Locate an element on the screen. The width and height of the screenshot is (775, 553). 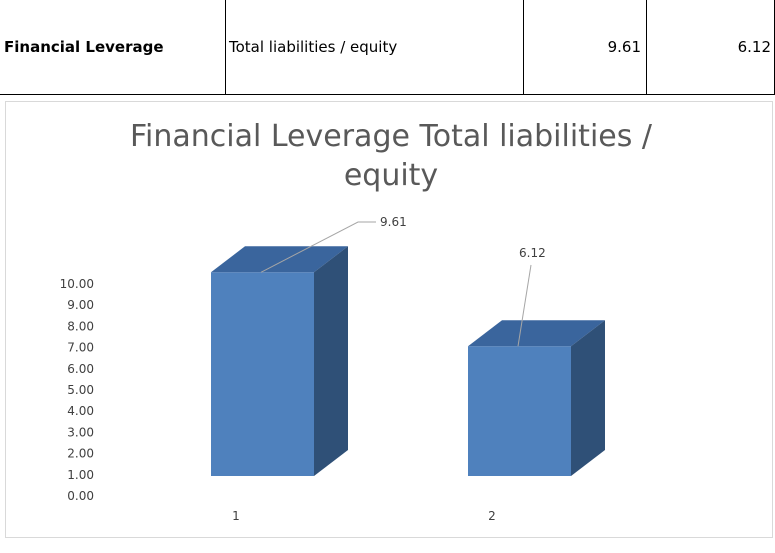
y-tick-label: 10.00 is located at coordinates (77, 284).